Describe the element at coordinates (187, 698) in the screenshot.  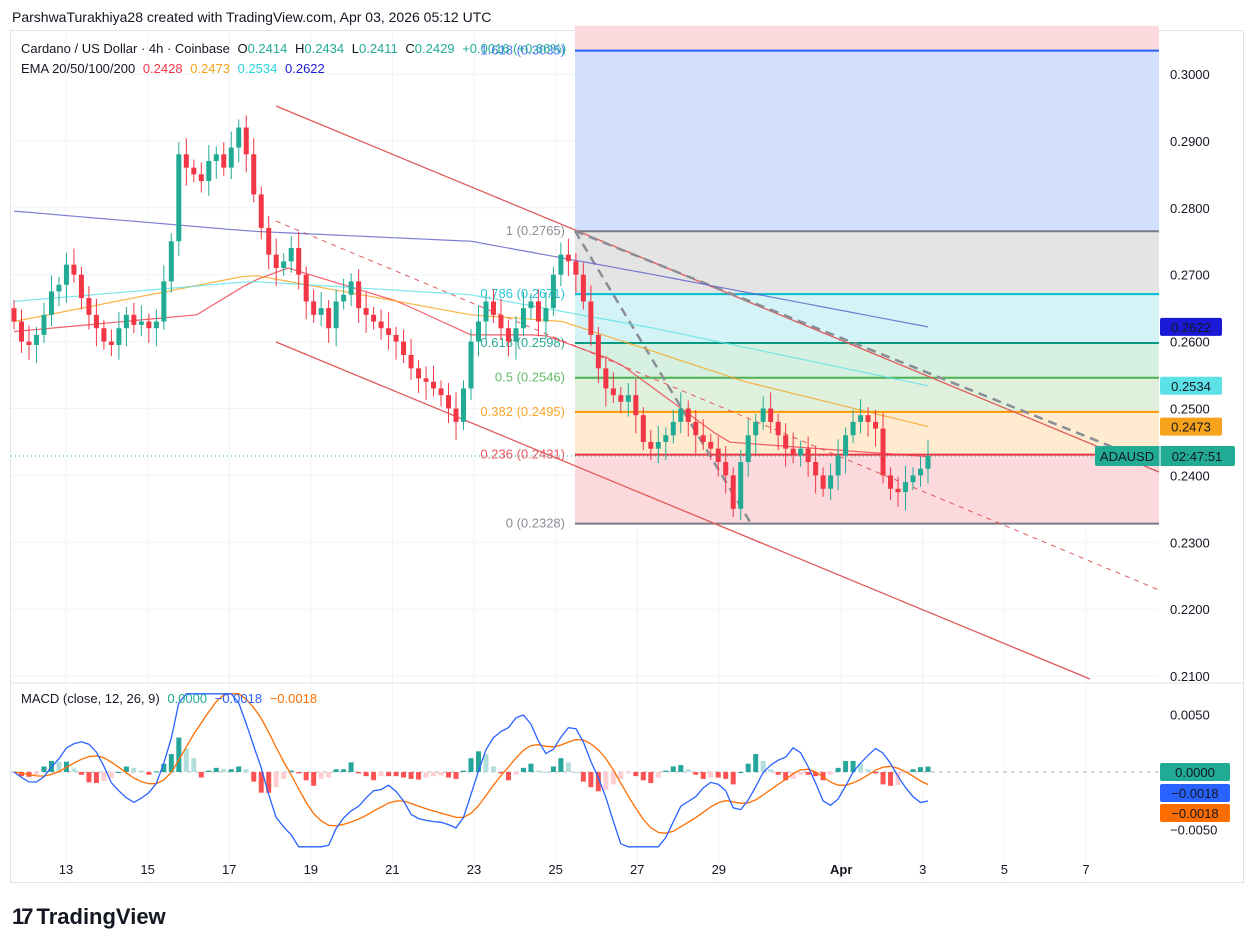
I see `macd-hist-value: 0.0000` at that location.